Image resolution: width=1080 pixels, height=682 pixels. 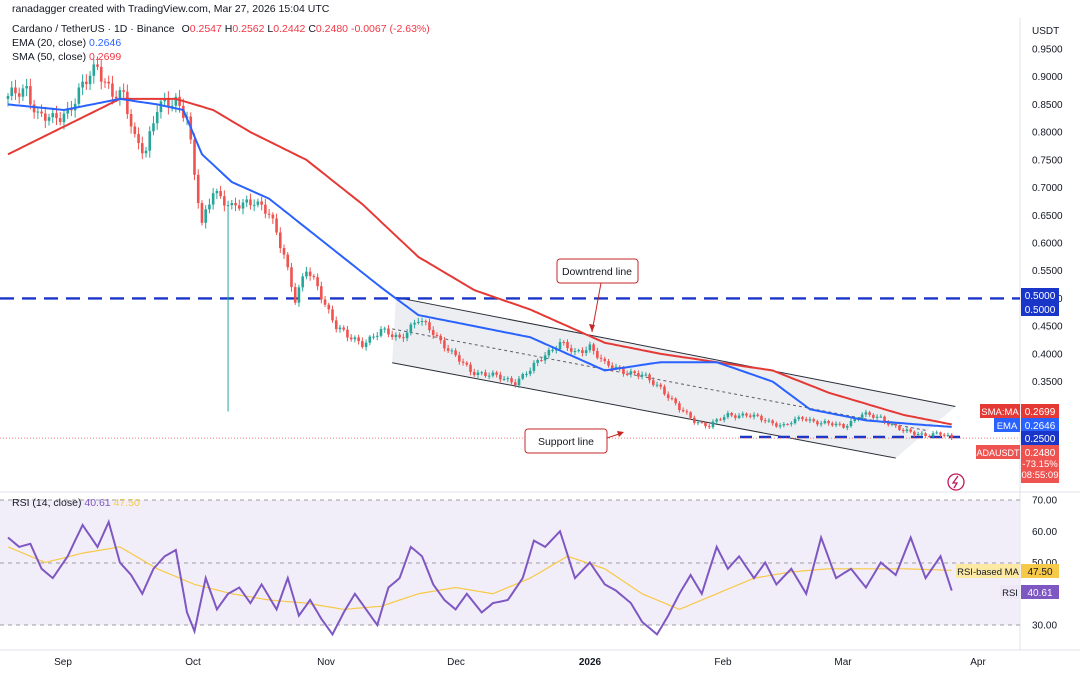 I want to click on downtrend-annotation: Downtrend line, so click(x=597, y=295).